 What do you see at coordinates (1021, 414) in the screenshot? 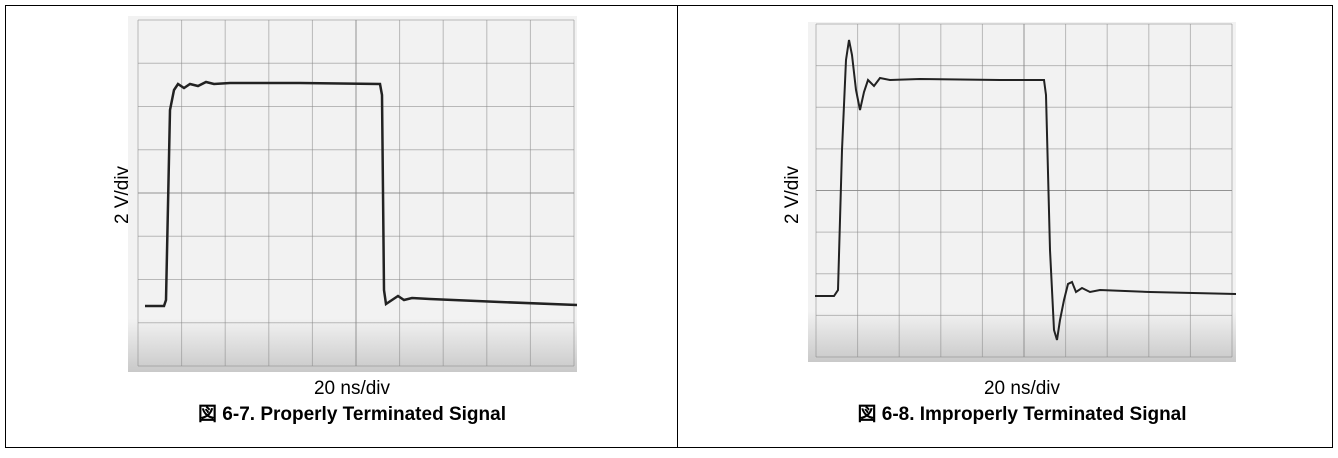
I see `figure-caption: 図 6-8. Improperly Terminated Signal` at bounding box center [1021, 414].